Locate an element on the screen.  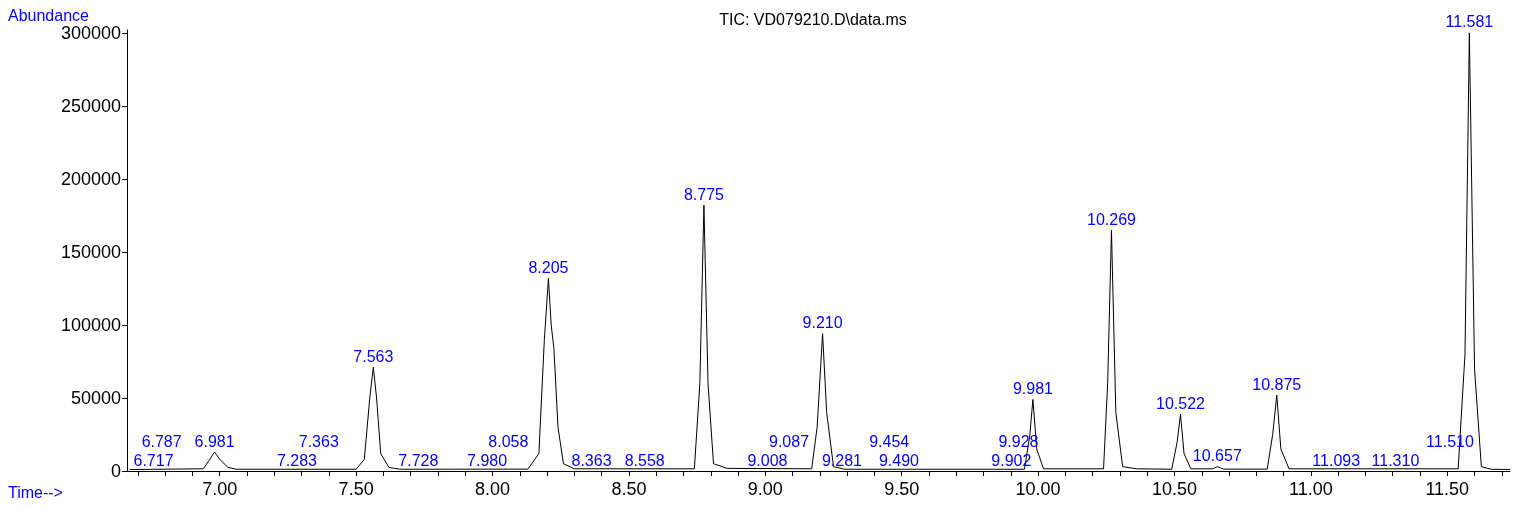
annotation: 8.558 is located at coordinates (644, 460).